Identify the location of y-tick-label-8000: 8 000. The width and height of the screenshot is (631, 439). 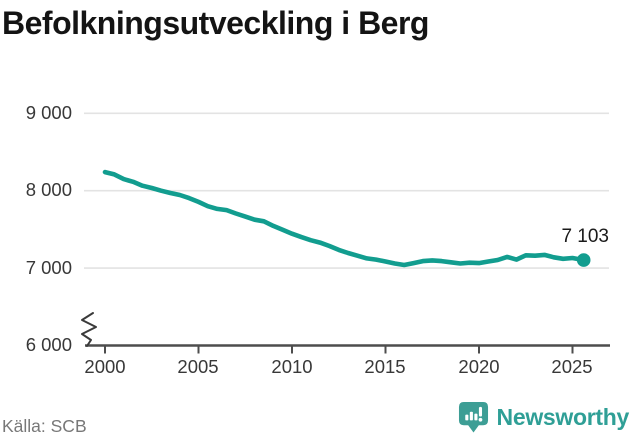
(48, 189).